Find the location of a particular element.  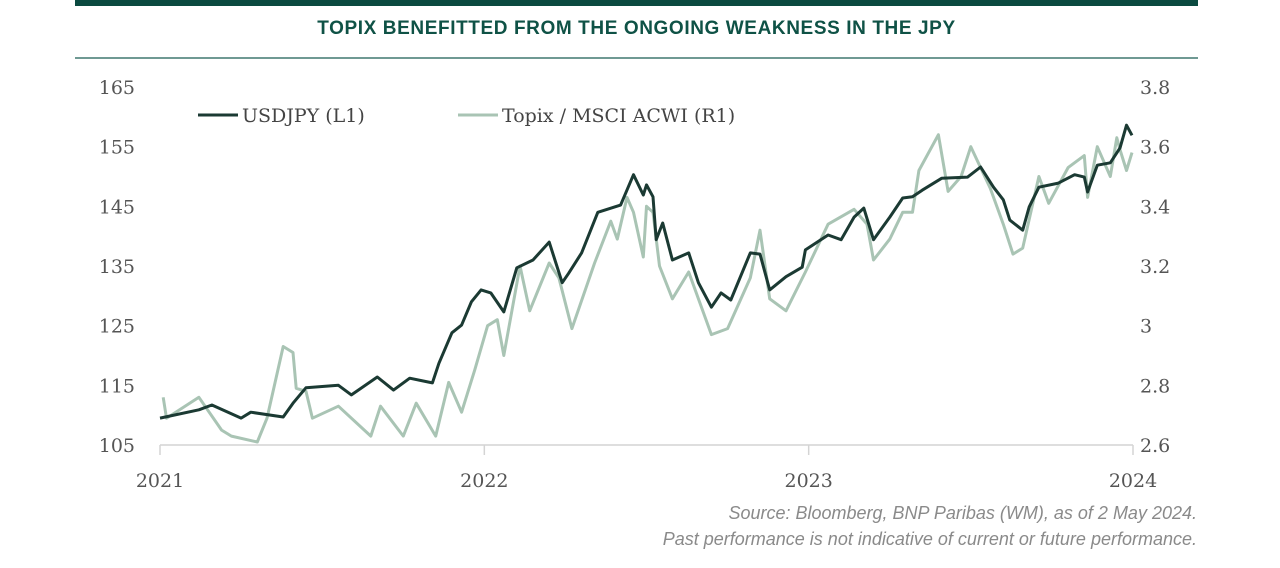

x-axis-ticks: 2021 2022 2023 2024 is located at coordinates (646, 468).